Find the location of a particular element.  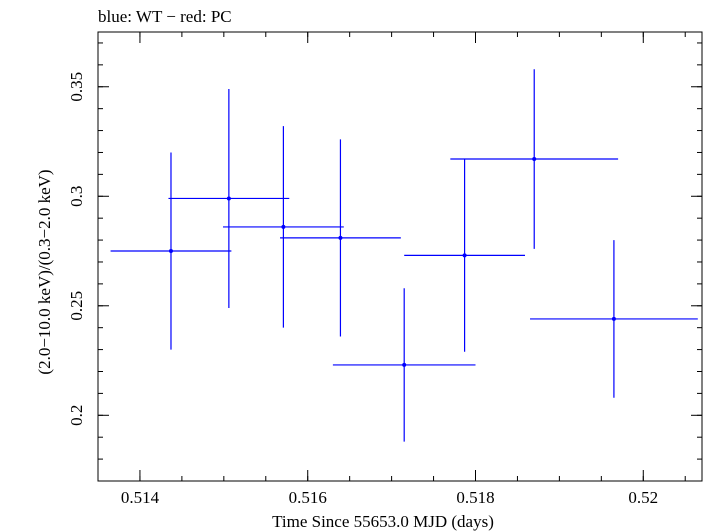

x-tick-label: 0.52 is located at coordinates (643, 497).